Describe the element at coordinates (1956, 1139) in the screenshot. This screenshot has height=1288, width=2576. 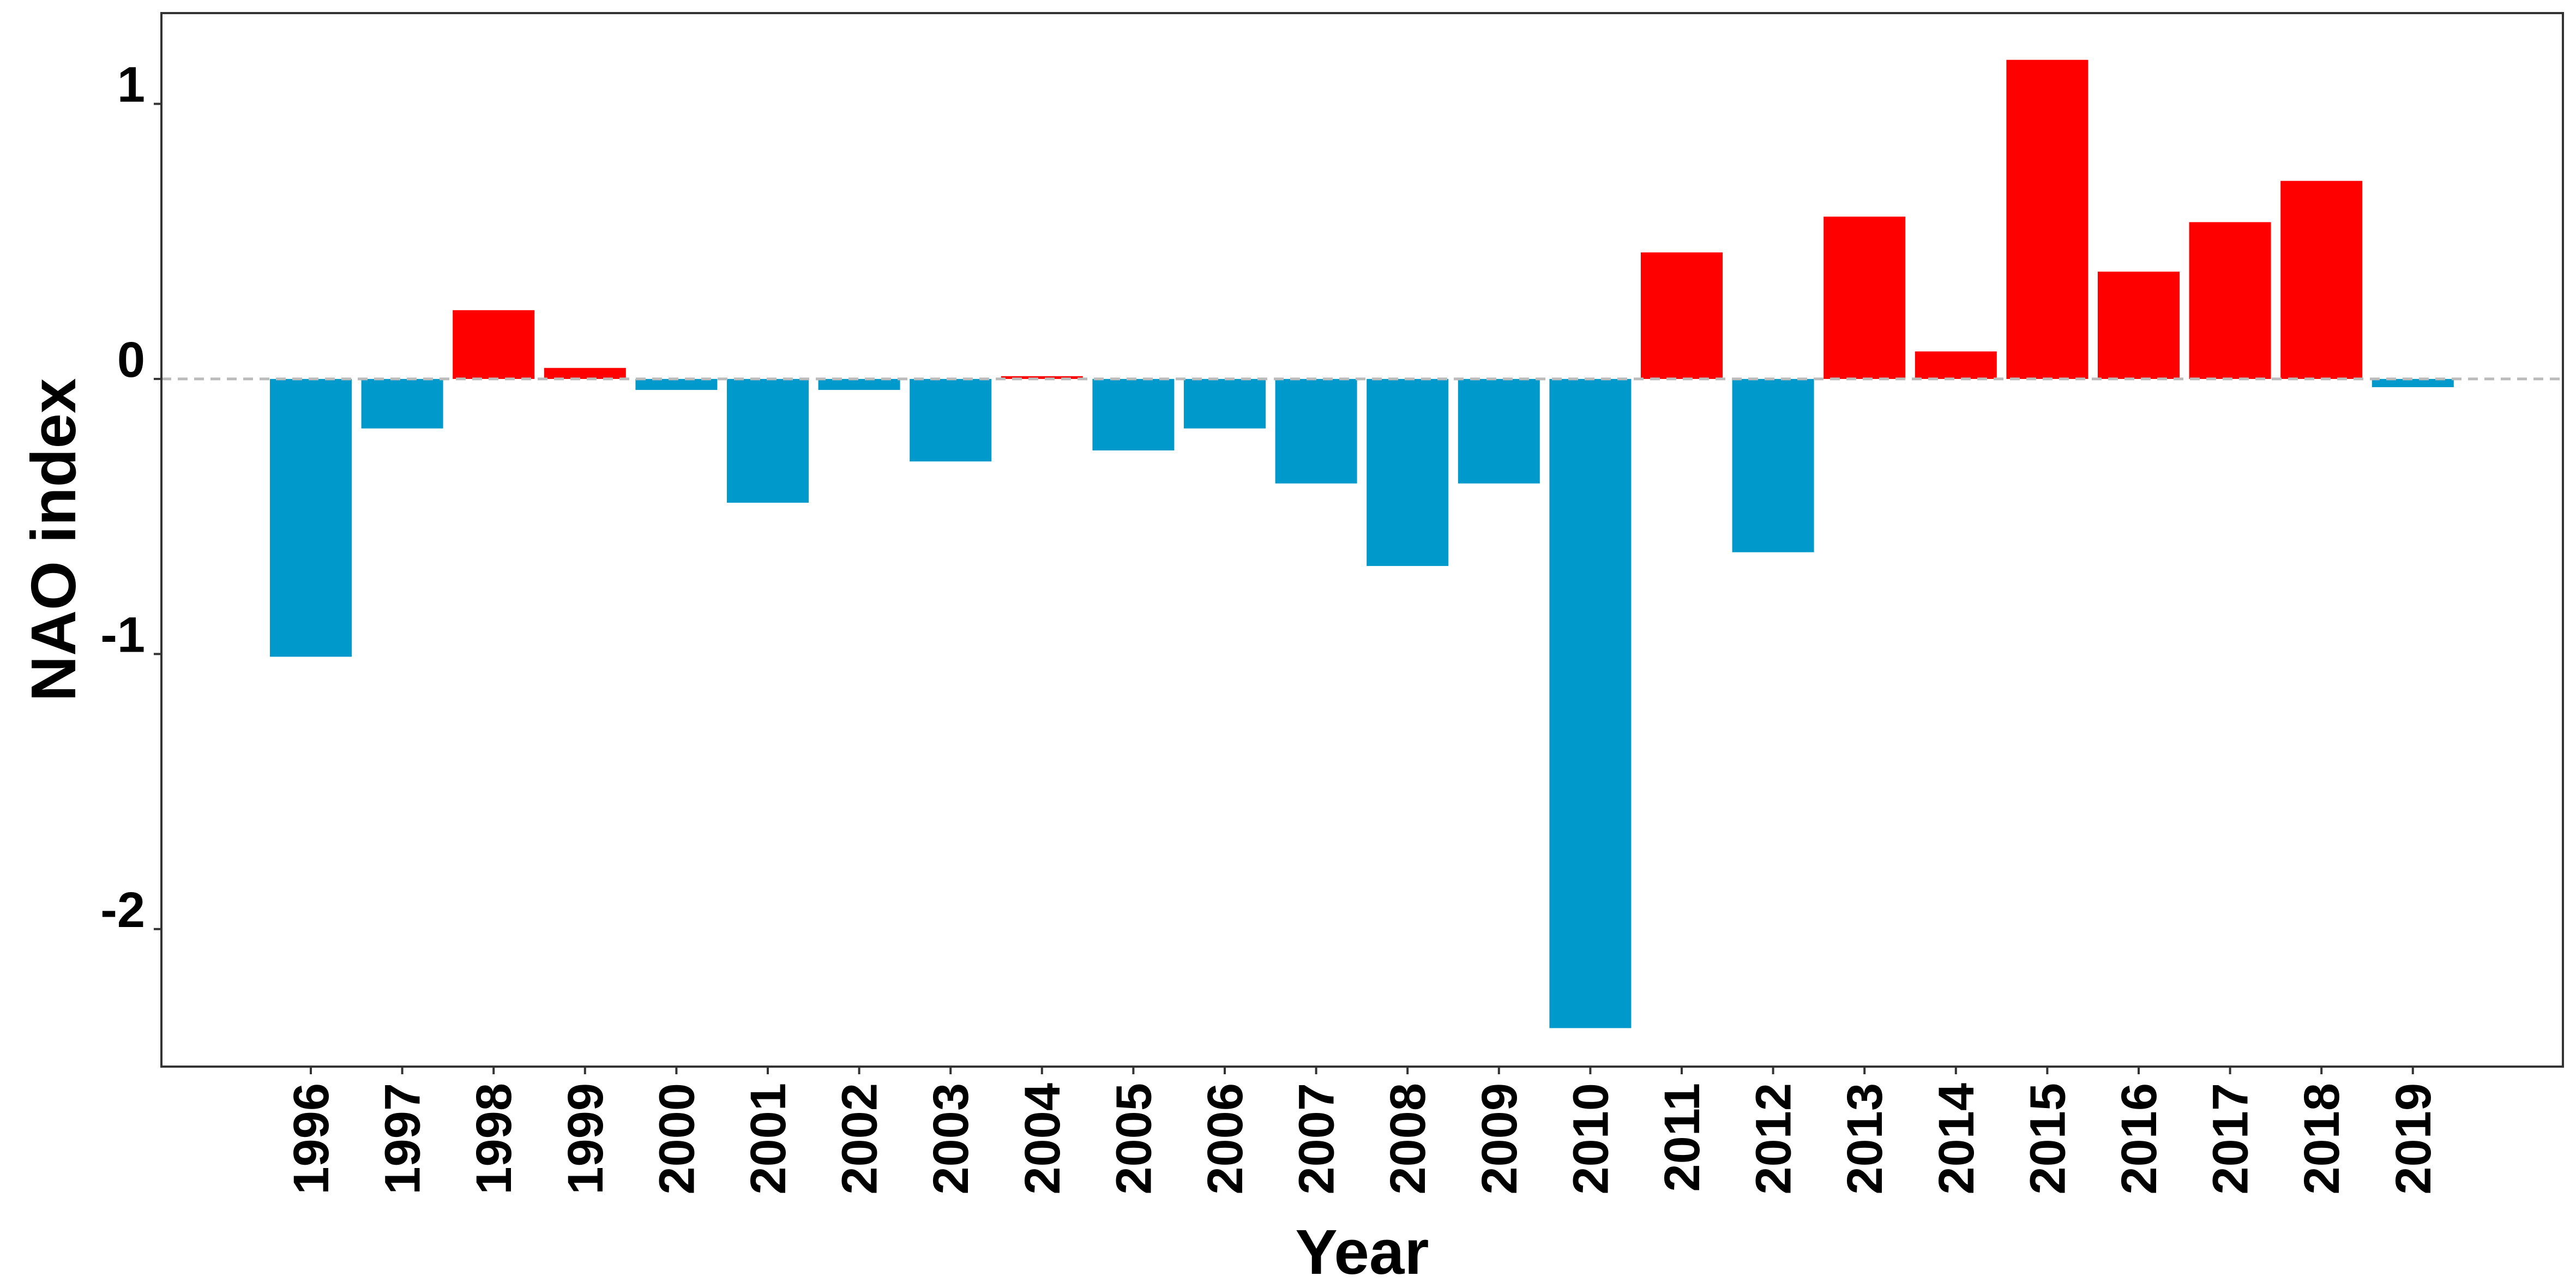
I see `x-tick-label: 2014` at that location.